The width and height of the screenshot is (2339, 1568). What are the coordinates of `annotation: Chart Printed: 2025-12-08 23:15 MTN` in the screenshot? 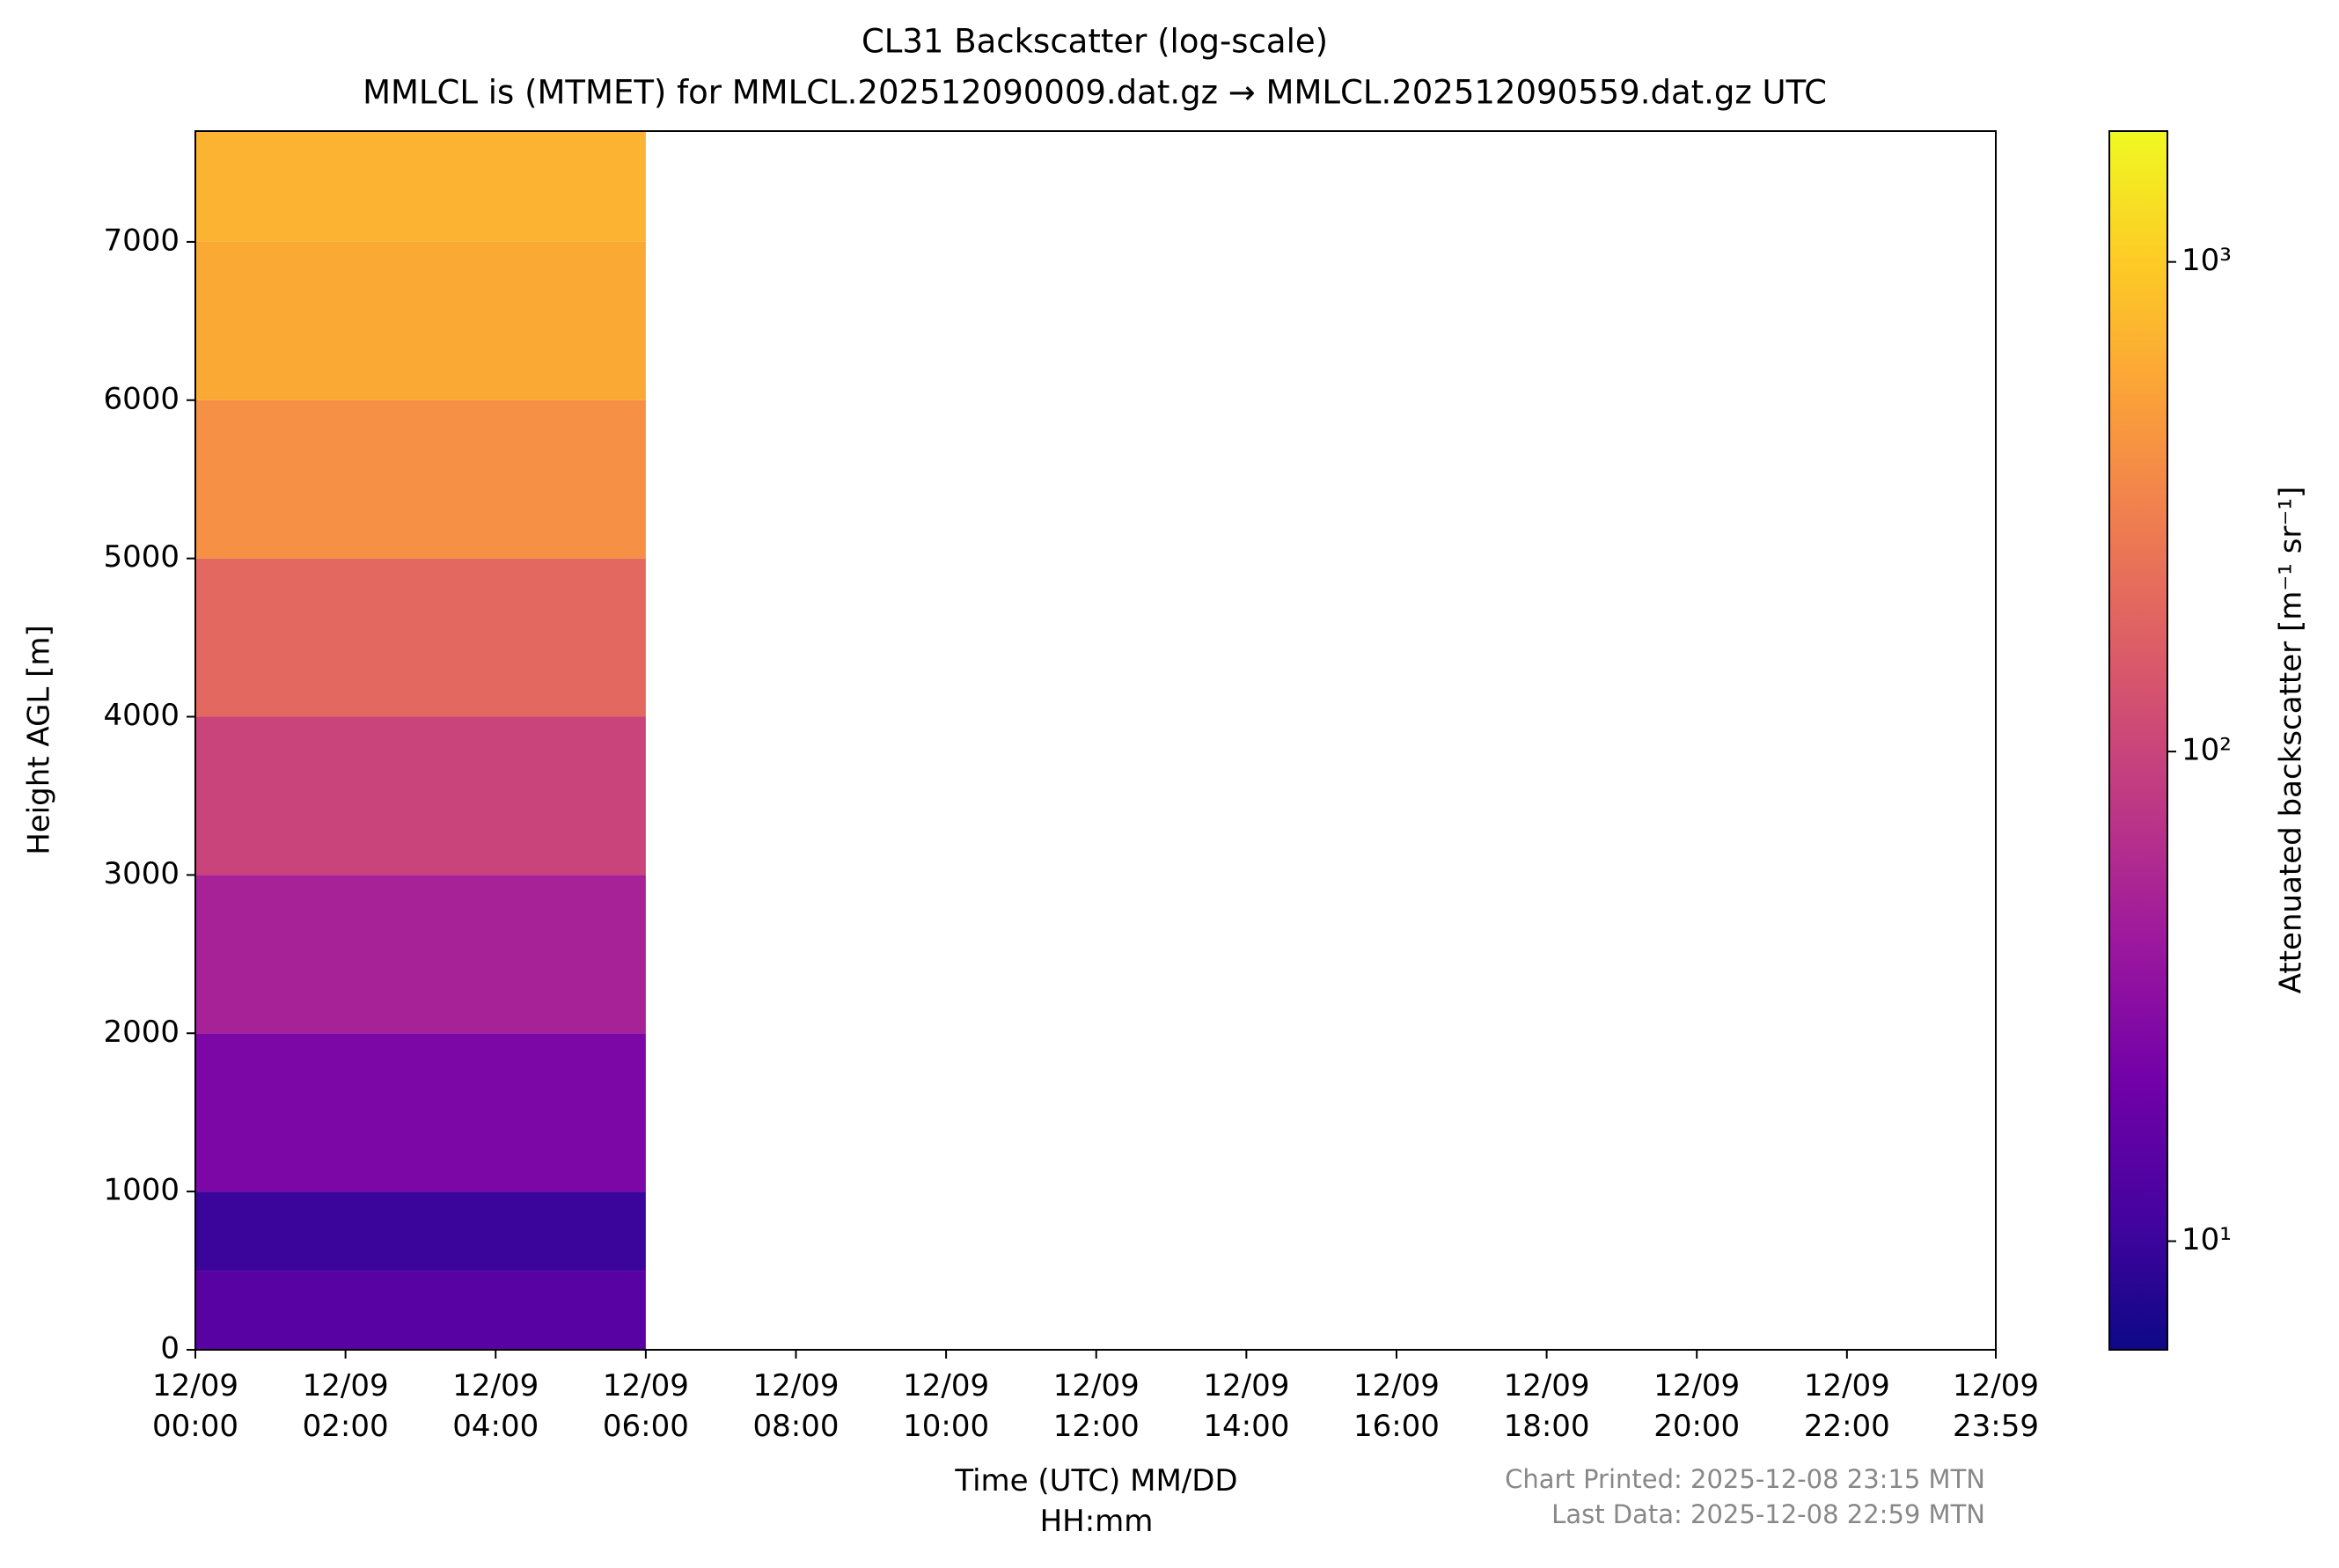 It's located at (1745, 1479).